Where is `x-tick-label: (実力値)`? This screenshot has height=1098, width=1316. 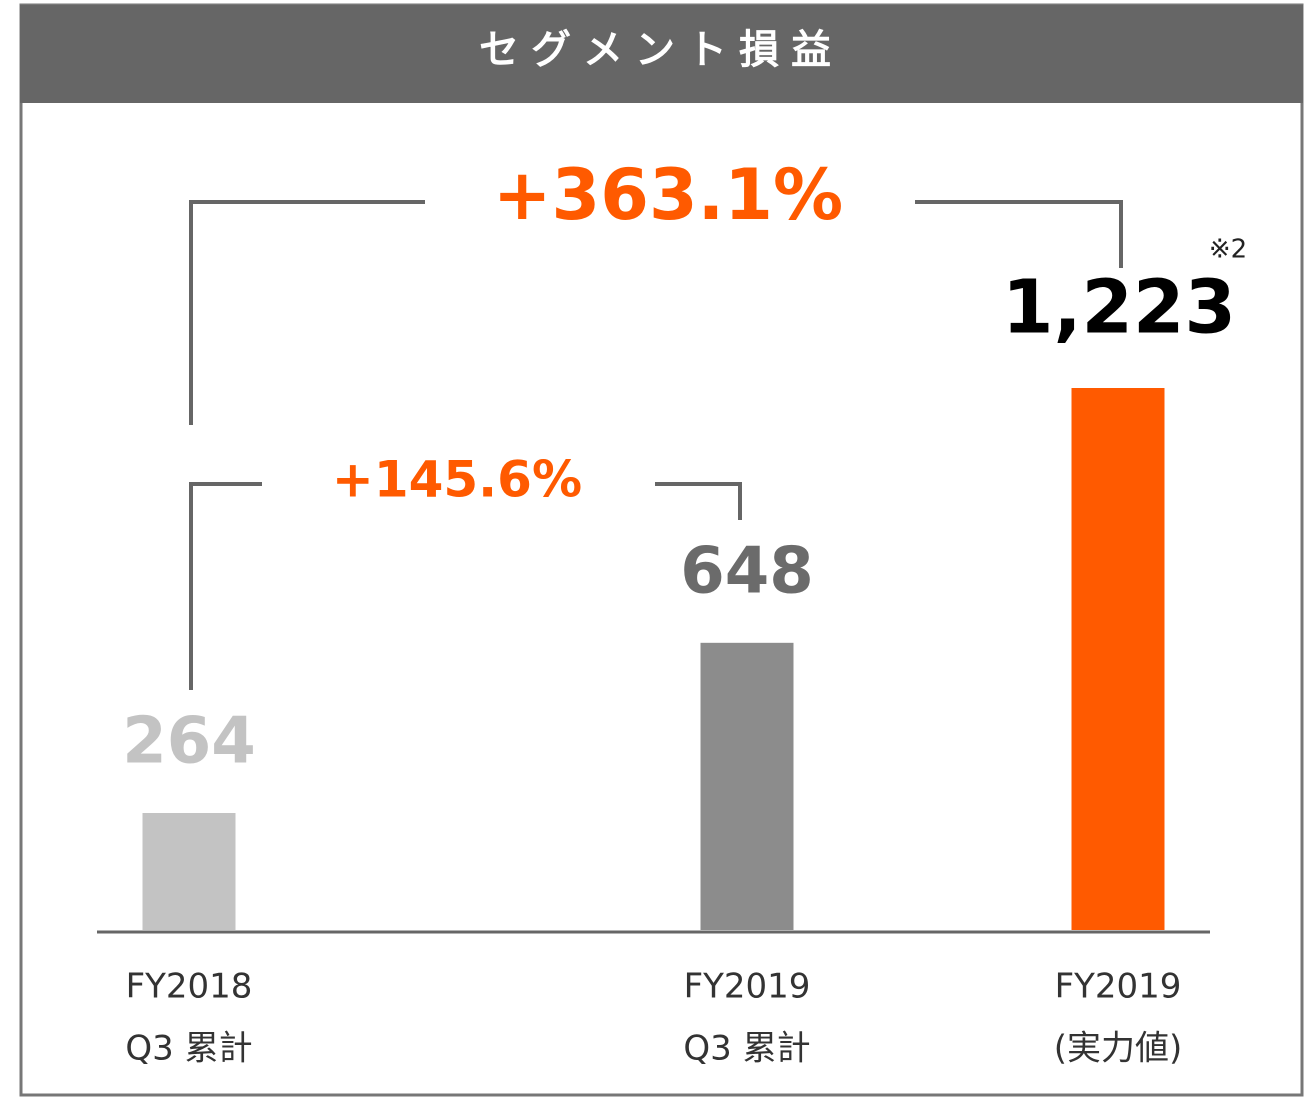 x-tick-label: (実力値) is located at coordinates (1118, 1049).